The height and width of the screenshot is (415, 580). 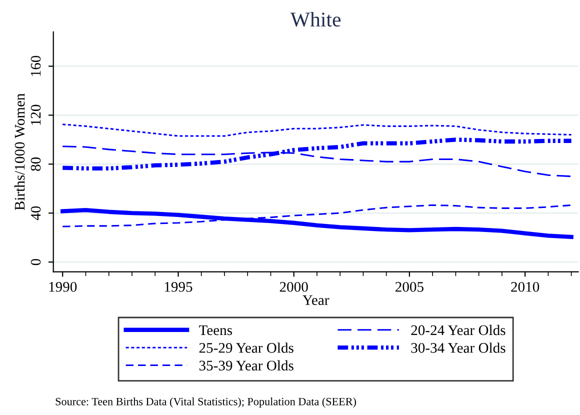 What do you see at coordinates (178, 287) in the screenshot?
I see `x-tick-label: 1995` at bounding box center [178, 287].